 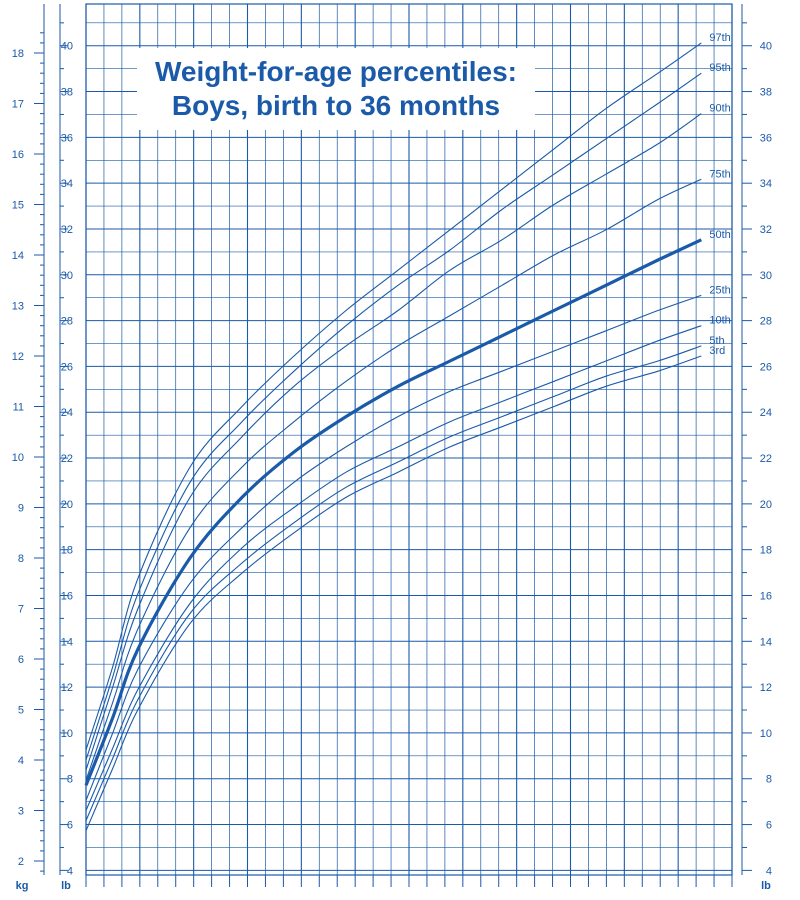 What do you see at coordinates (67, 413) in the screenshot?
I see `lb-tick-label-left: 24` at bounding box center [67, 413].